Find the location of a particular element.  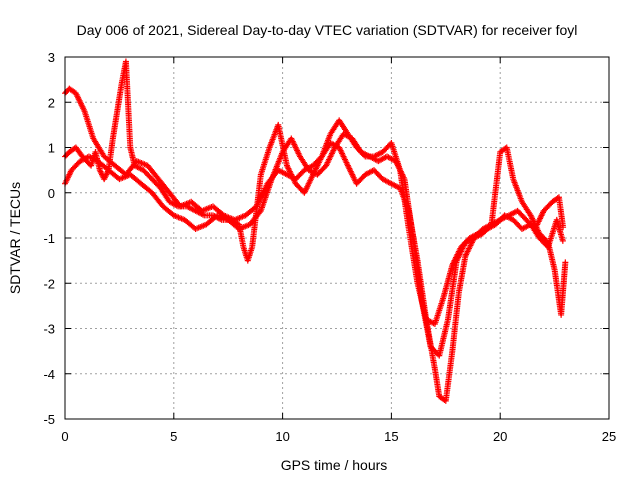

y-tick-label: 2 is located at coordinates (51, 102).